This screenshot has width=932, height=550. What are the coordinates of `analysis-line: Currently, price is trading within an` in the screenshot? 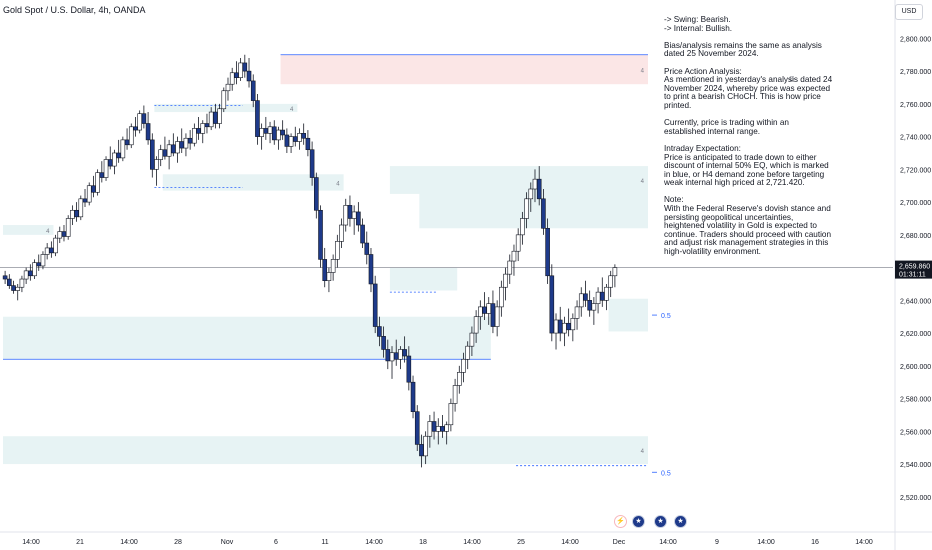 It's located at (726, 123).